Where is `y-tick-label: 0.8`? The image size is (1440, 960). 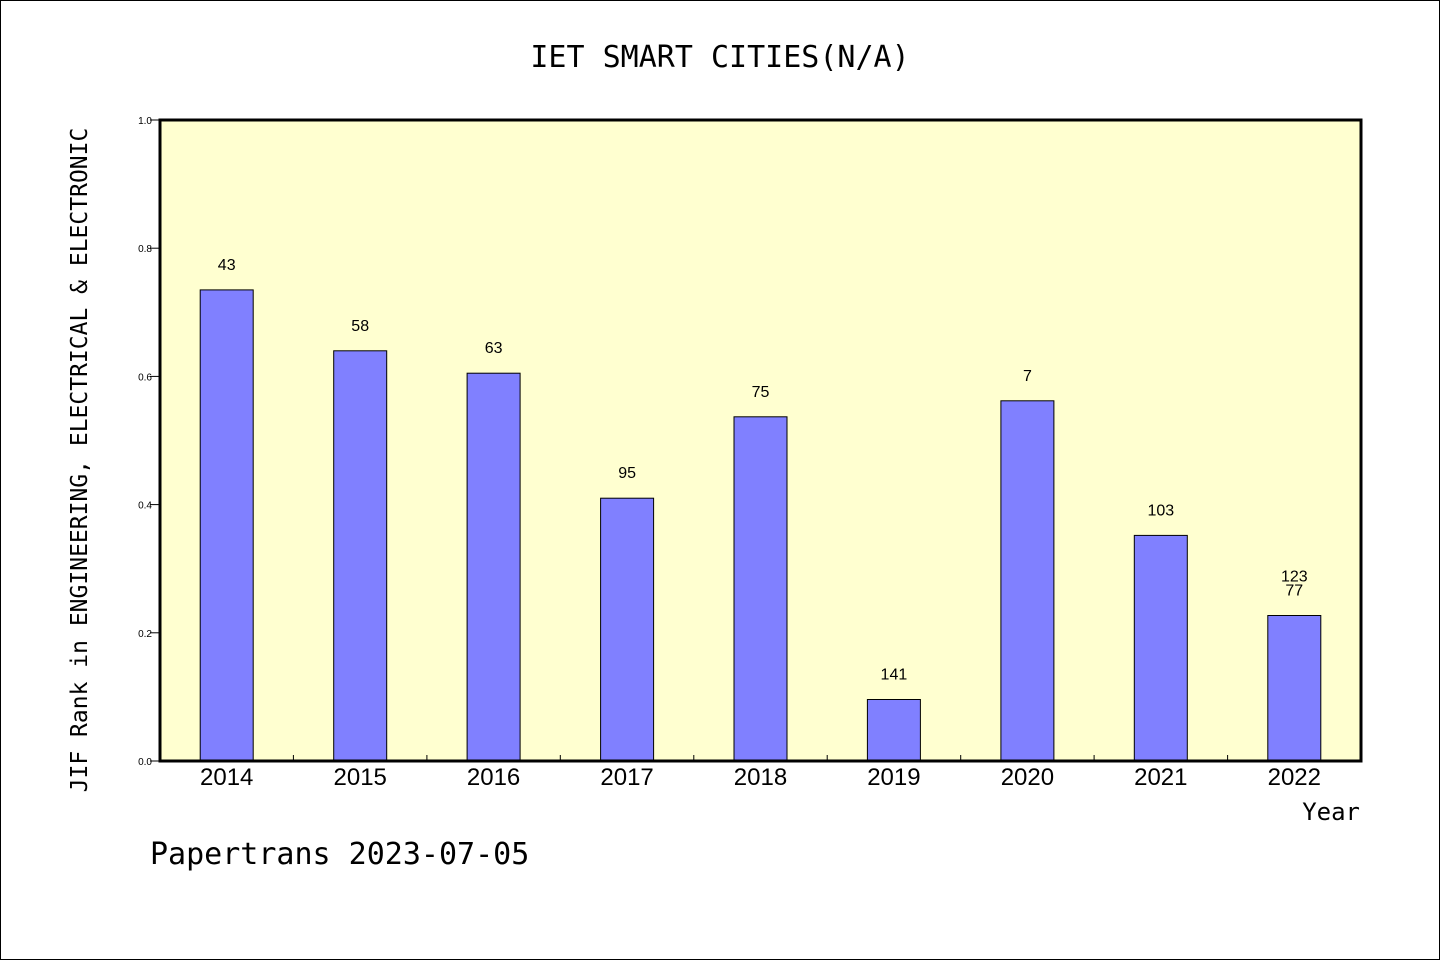 y-tick-label: 0.8 is located at coordinates (145, 249).